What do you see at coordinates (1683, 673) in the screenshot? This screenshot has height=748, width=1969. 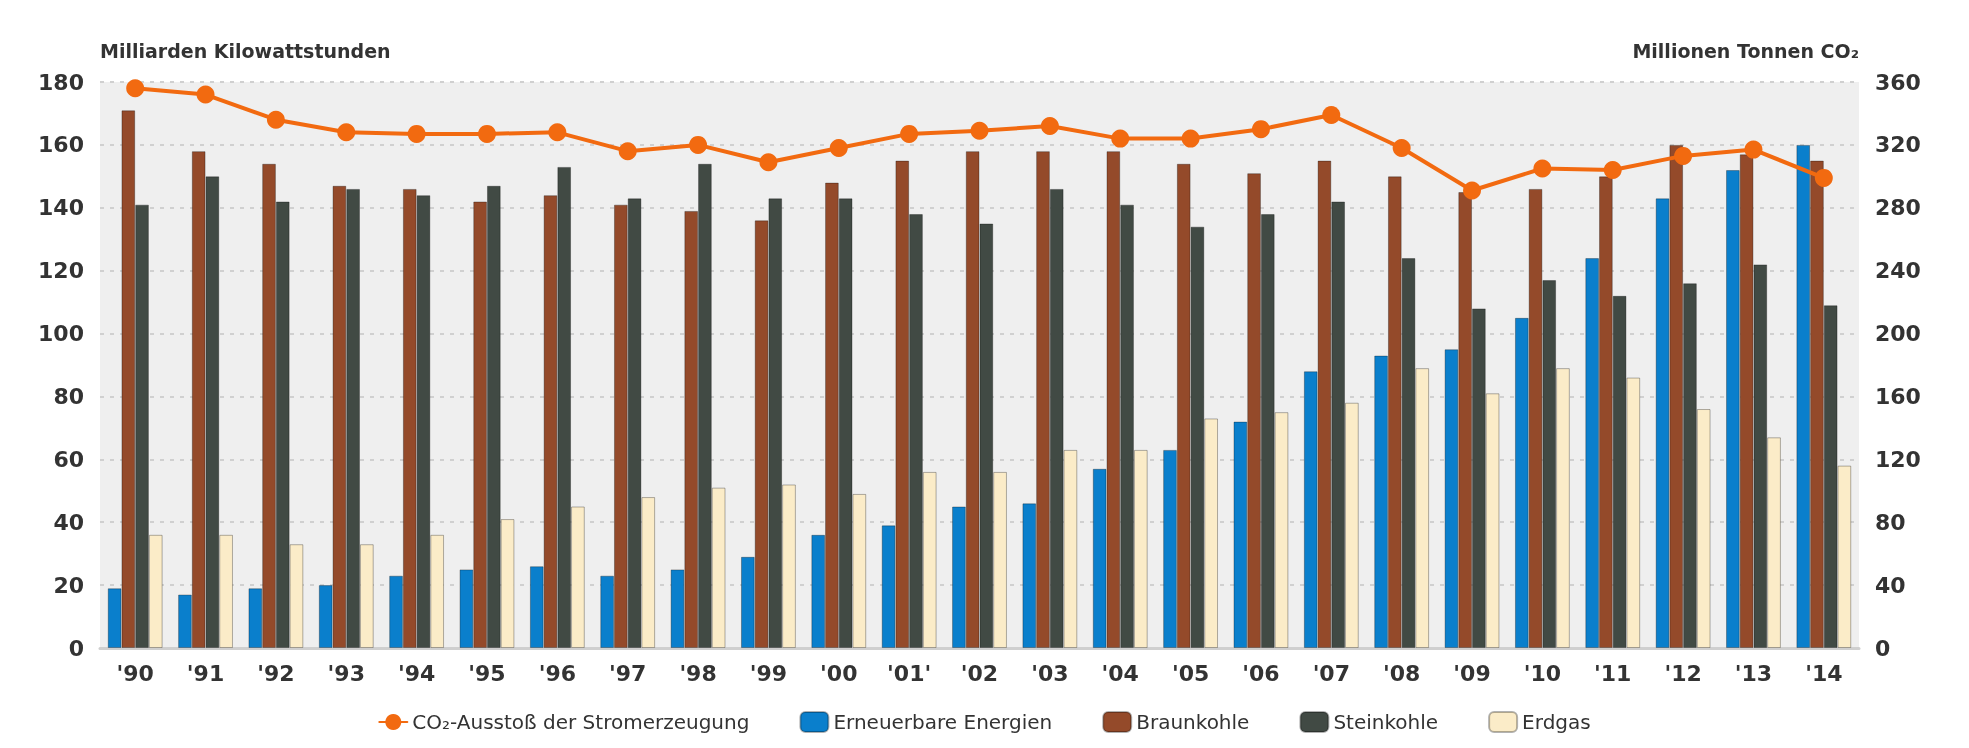 I see `x-tick-label: '12` at bounding box center [1683, 673].